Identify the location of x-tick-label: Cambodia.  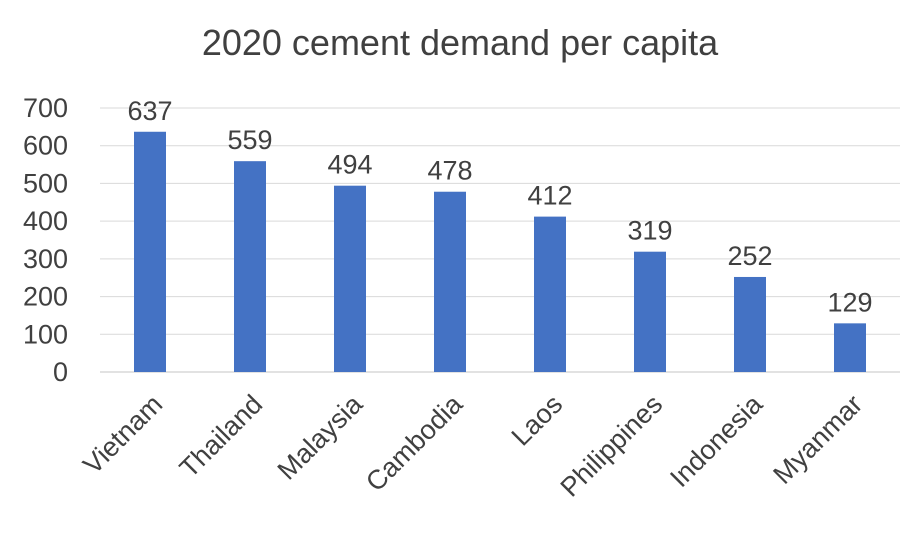
(414, 442).